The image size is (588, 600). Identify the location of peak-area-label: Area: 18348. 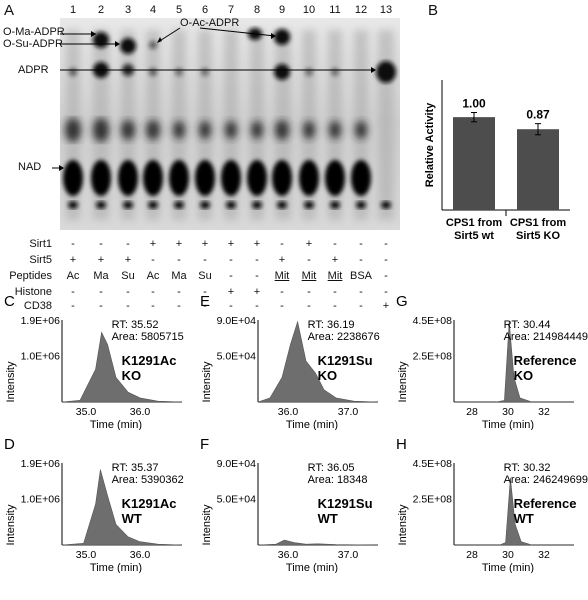
(338, 480).